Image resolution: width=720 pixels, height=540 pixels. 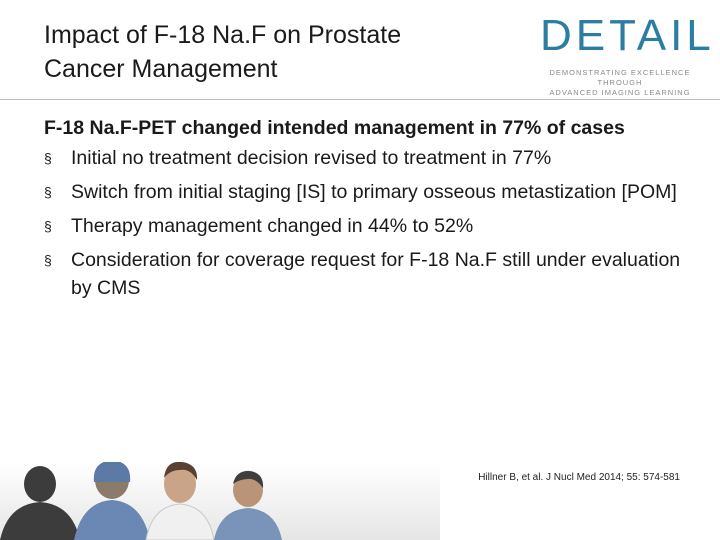 What do you see at coordinates (161, 69) in the screenshot?
I see `title-line-2: Cancer Management` at bounding box center [161, 69].